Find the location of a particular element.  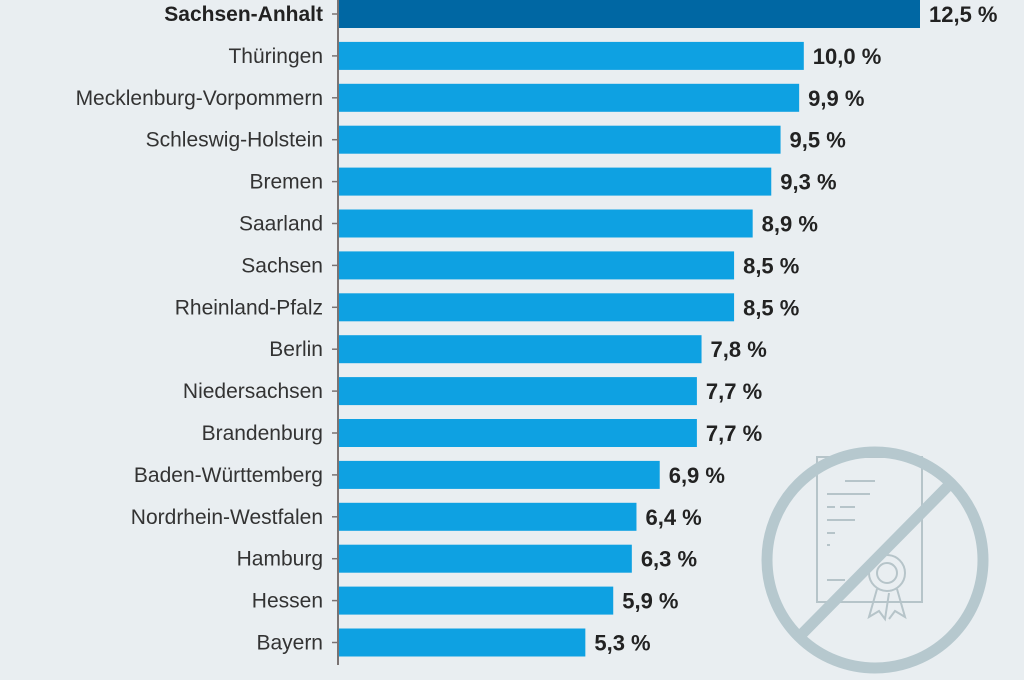

category-label: Thüringen is located at coordinates (275, 56).